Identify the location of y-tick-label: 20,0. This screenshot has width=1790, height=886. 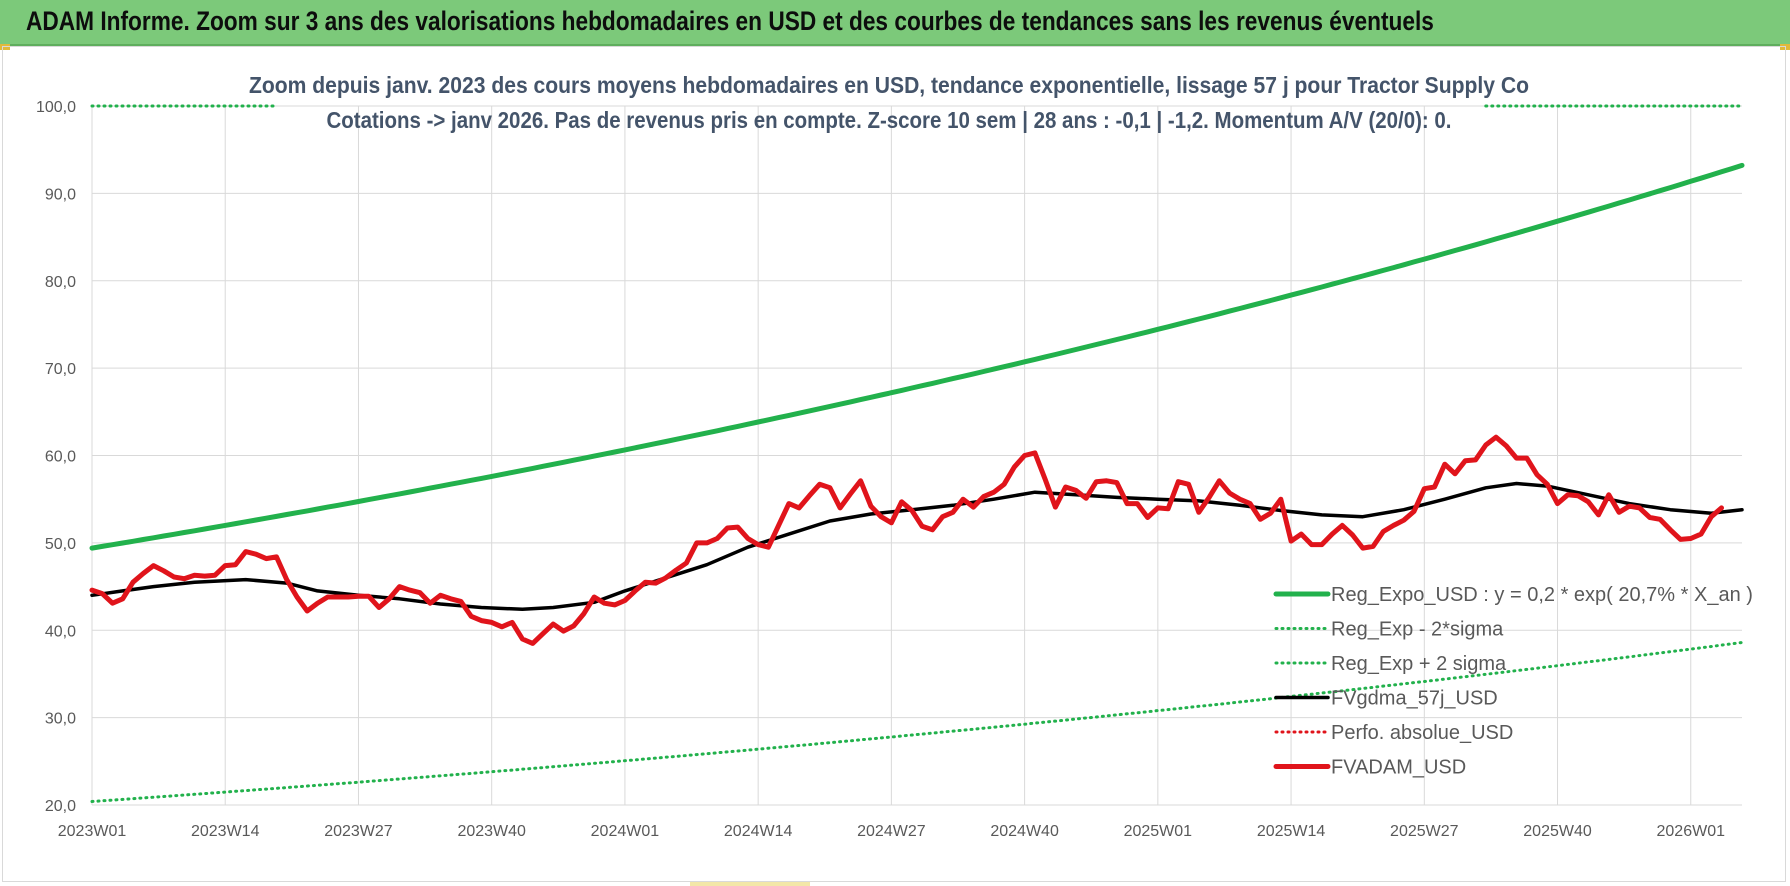
(60, 806).